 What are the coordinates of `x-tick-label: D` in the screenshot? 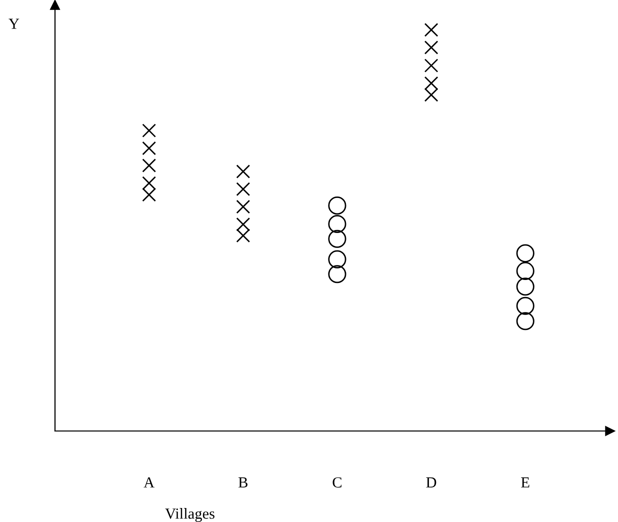 It's located at (431, 482).